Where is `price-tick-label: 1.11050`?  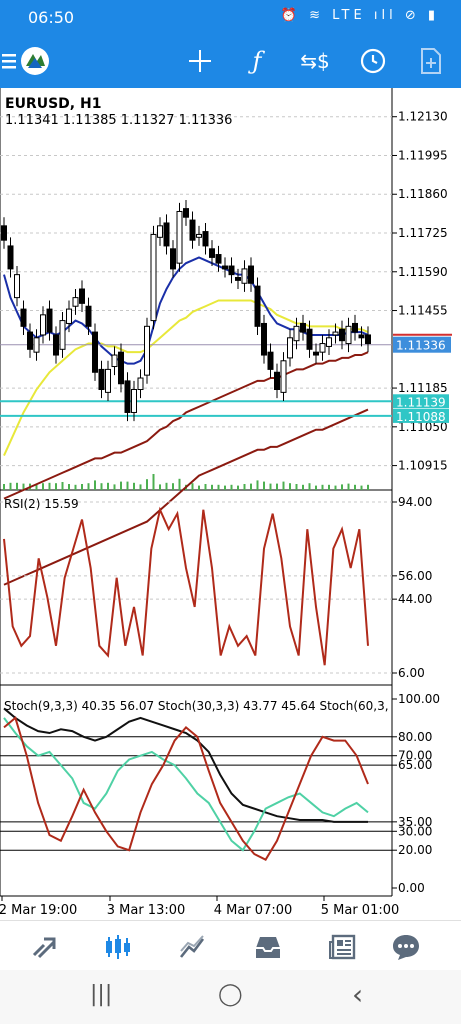 price-tick-label: 1.11050 is located at coordinates (423, 427).